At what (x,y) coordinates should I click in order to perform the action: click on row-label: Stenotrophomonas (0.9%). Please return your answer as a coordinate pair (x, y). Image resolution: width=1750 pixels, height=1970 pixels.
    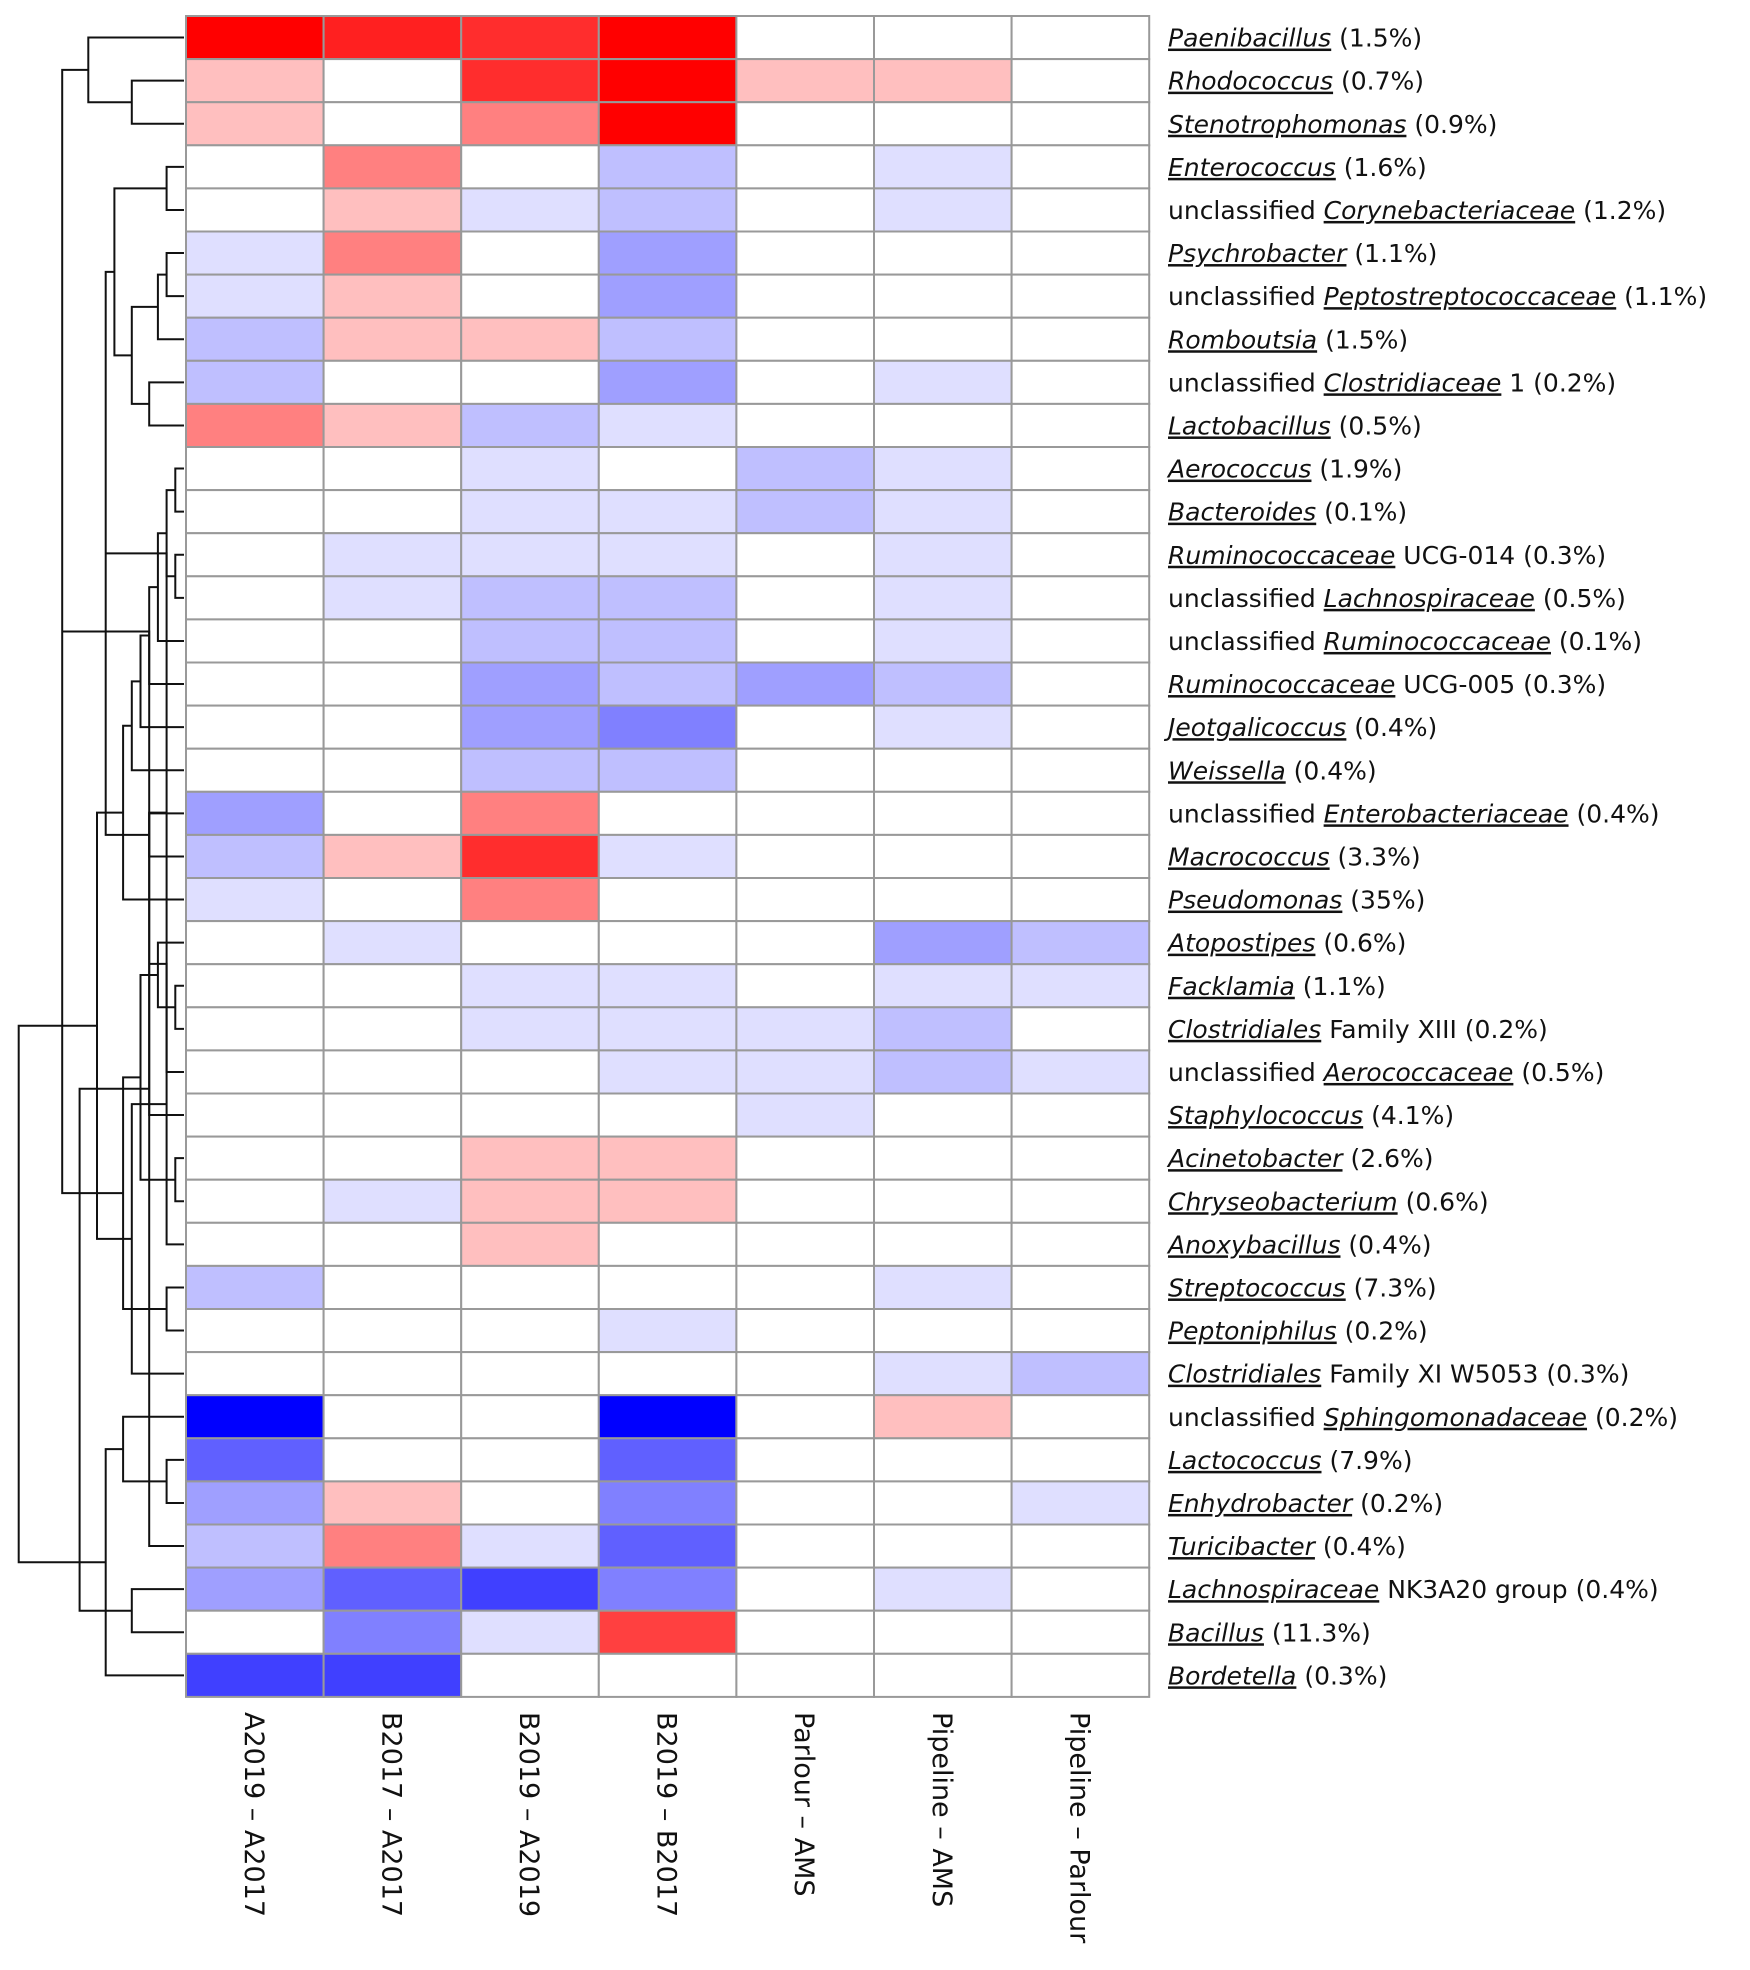
    Looking at the image, I should click on (1332, 124).